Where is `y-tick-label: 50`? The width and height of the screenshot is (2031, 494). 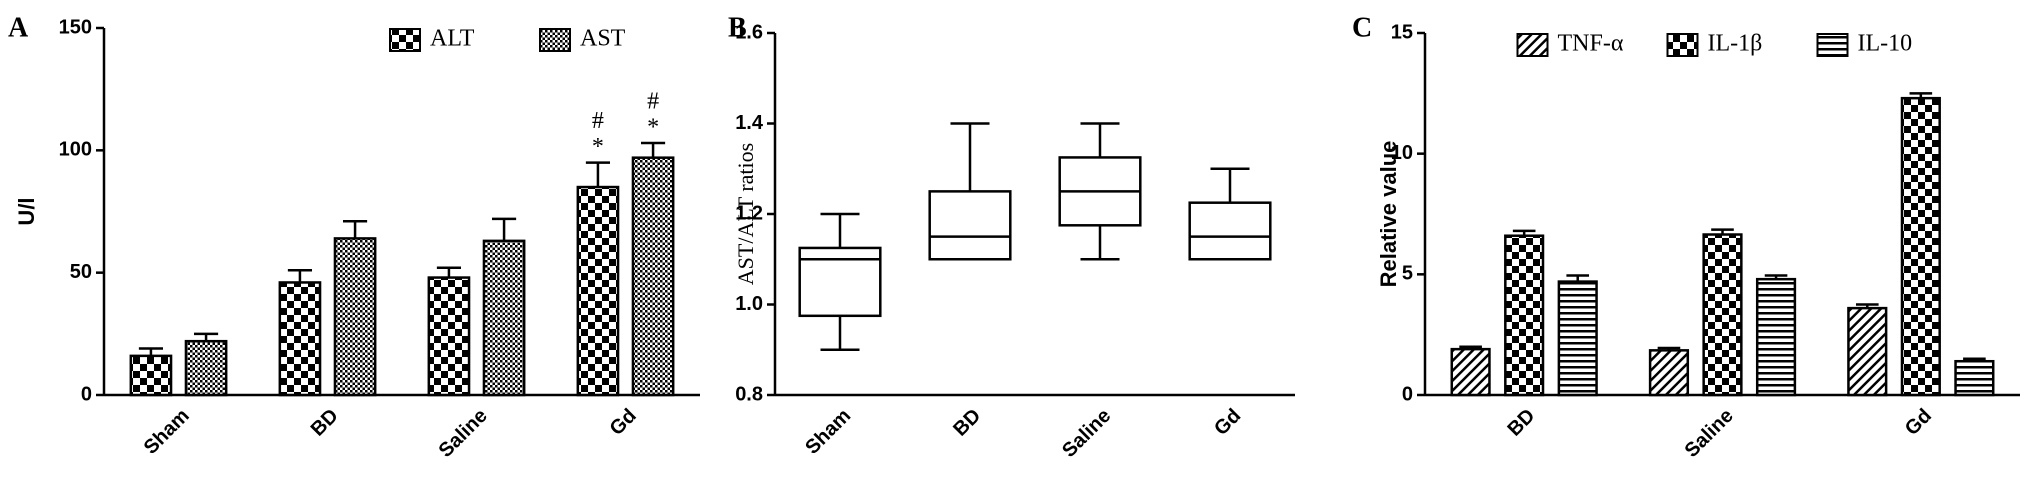 y-tick-label: 50 is located at coordinates (81, 272).